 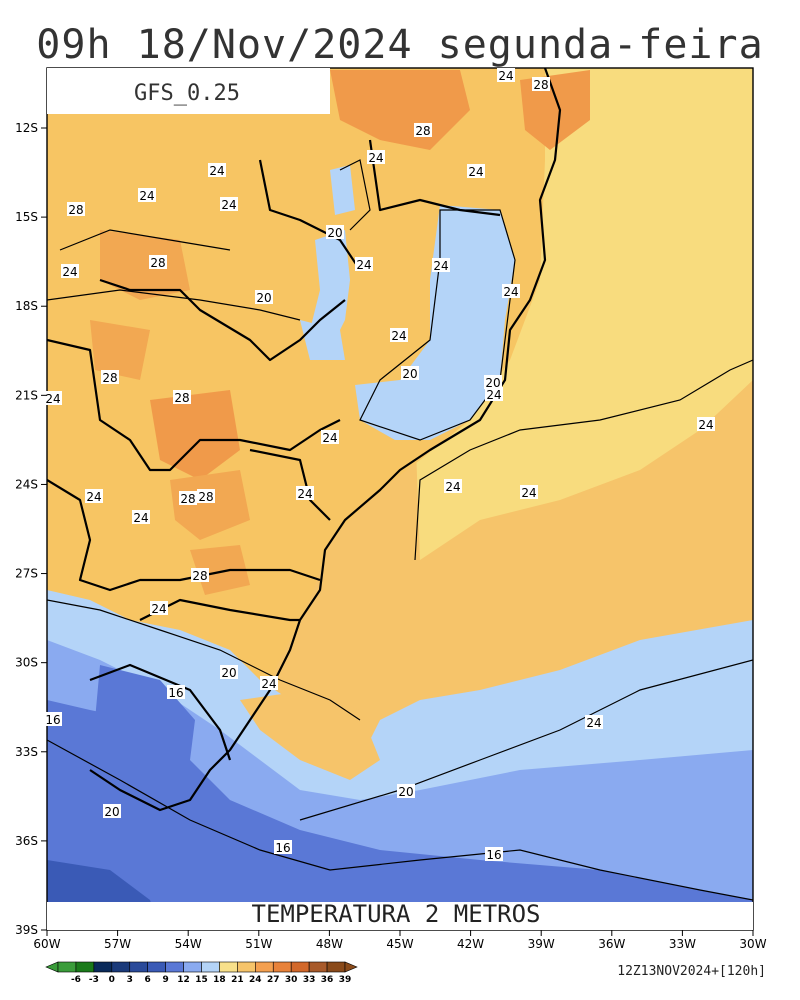 I want to click on colorbar-label: 39, so click(x=345, y=980).